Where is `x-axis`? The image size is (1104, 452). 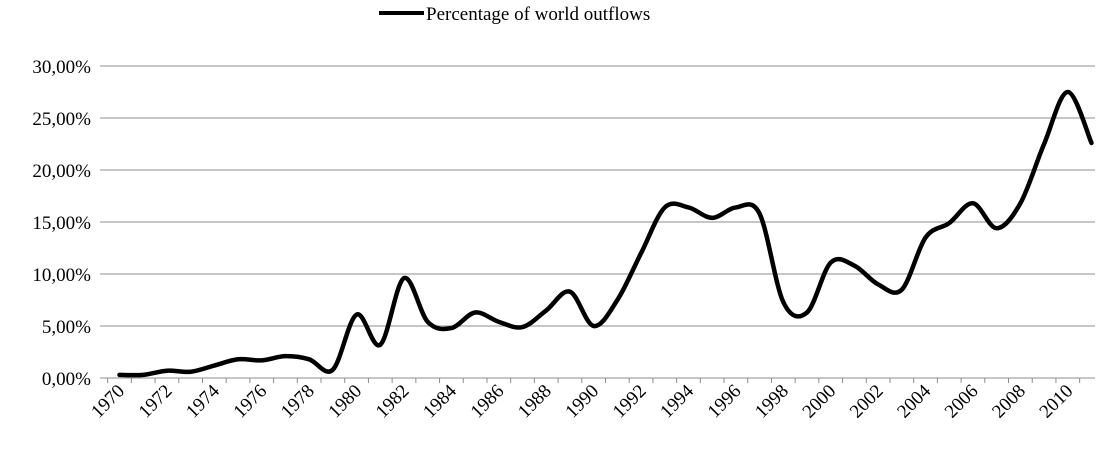 x-axis is located at coordinates (597, 380).